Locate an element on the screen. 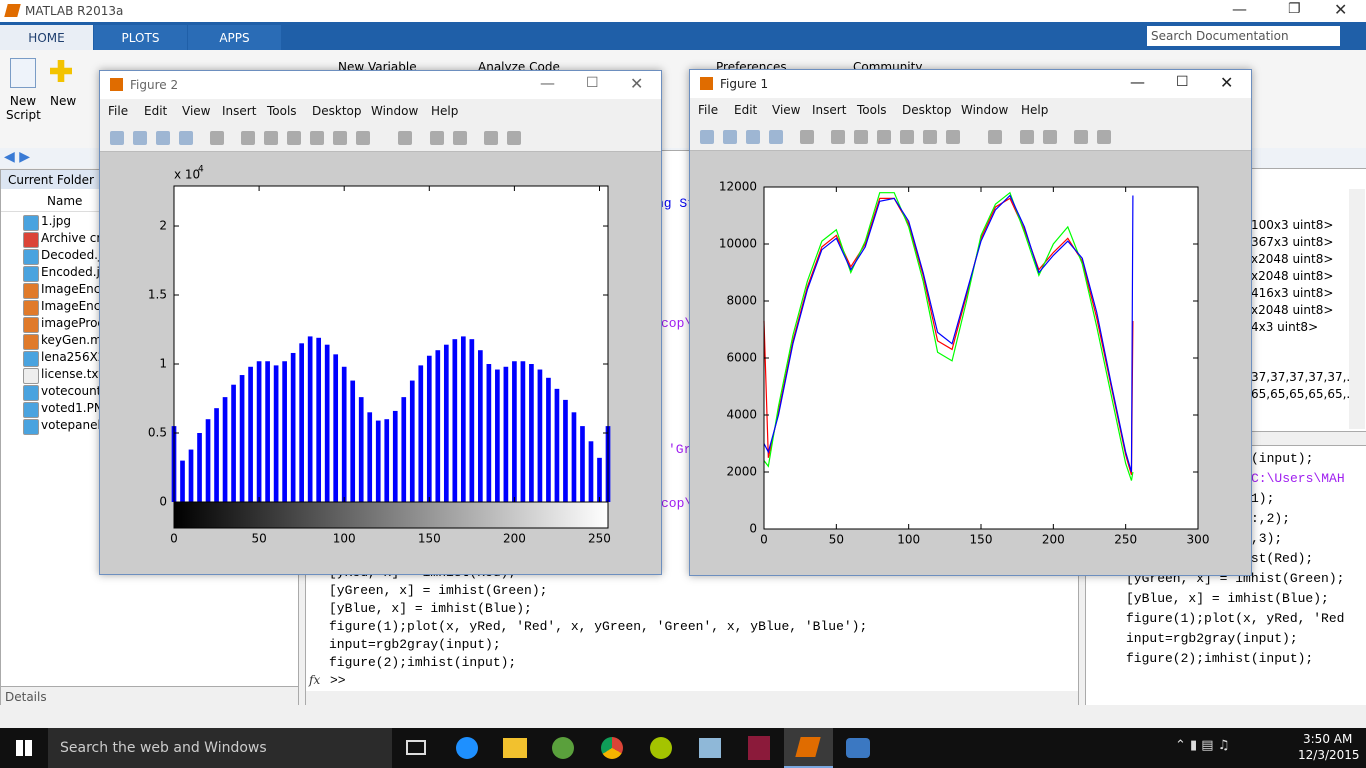 Image resolution: width=1366 pixels, height=768 pixels. file-name: license.txt is located at coordinates (72, 374).